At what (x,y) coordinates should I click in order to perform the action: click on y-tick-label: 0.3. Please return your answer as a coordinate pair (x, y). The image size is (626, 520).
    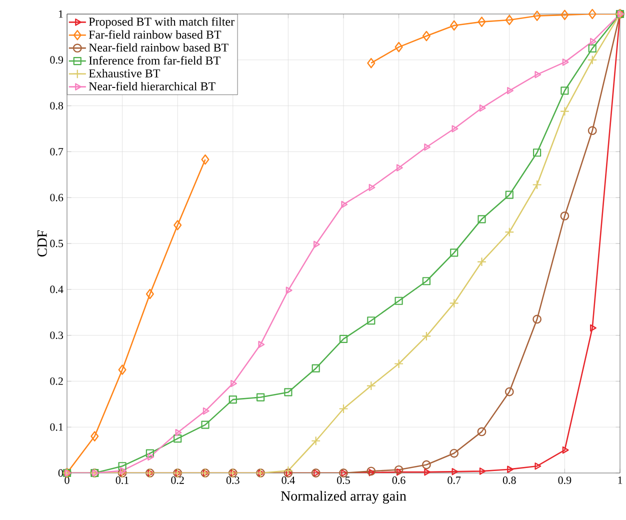
    Looking at the image, I should click on (57, 336).